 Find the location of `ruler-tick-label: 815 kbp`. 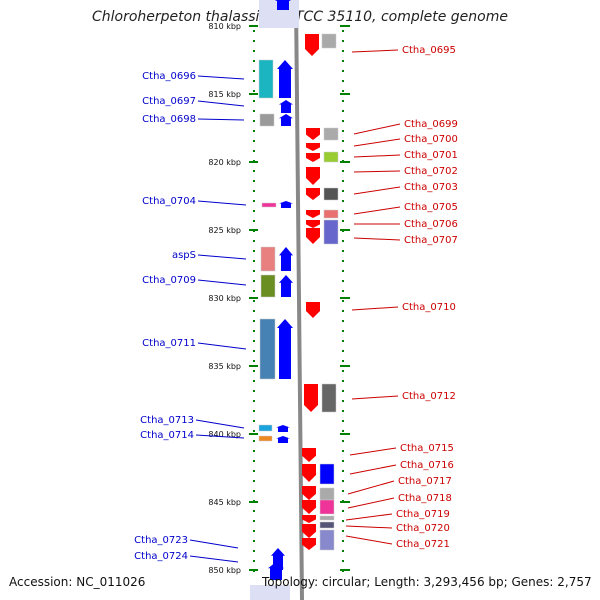

ruler-tick-label: 815 kbp is located at coordinates (224, 94).